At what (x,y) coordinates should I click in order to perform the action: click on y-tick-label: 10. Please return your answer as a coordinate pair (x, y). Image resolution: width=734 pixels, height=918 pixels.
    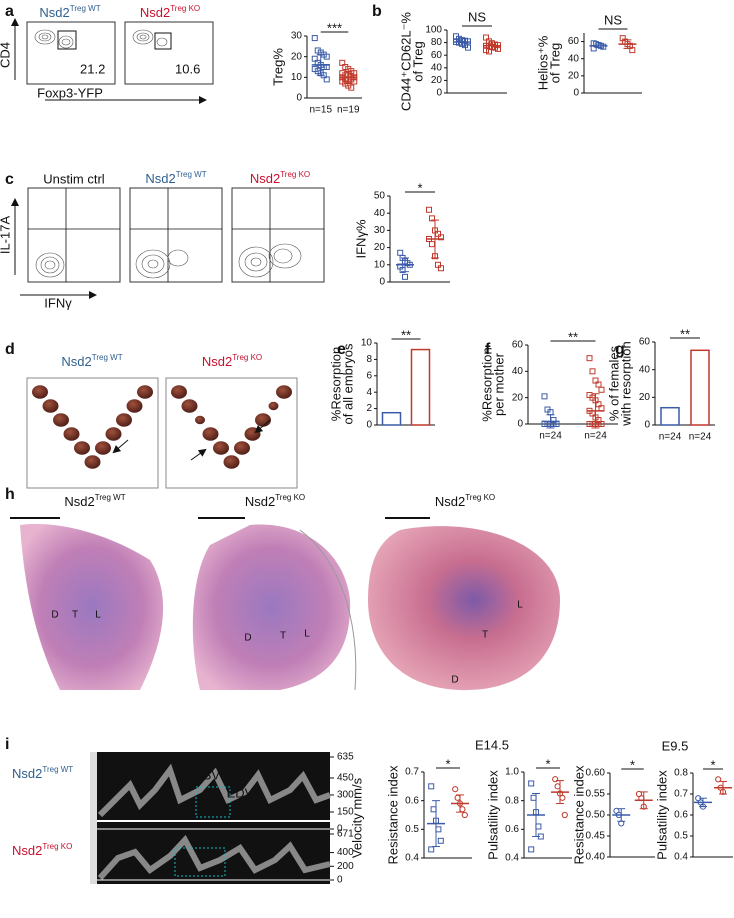
    Looking at the image, I should click on (297, 77).